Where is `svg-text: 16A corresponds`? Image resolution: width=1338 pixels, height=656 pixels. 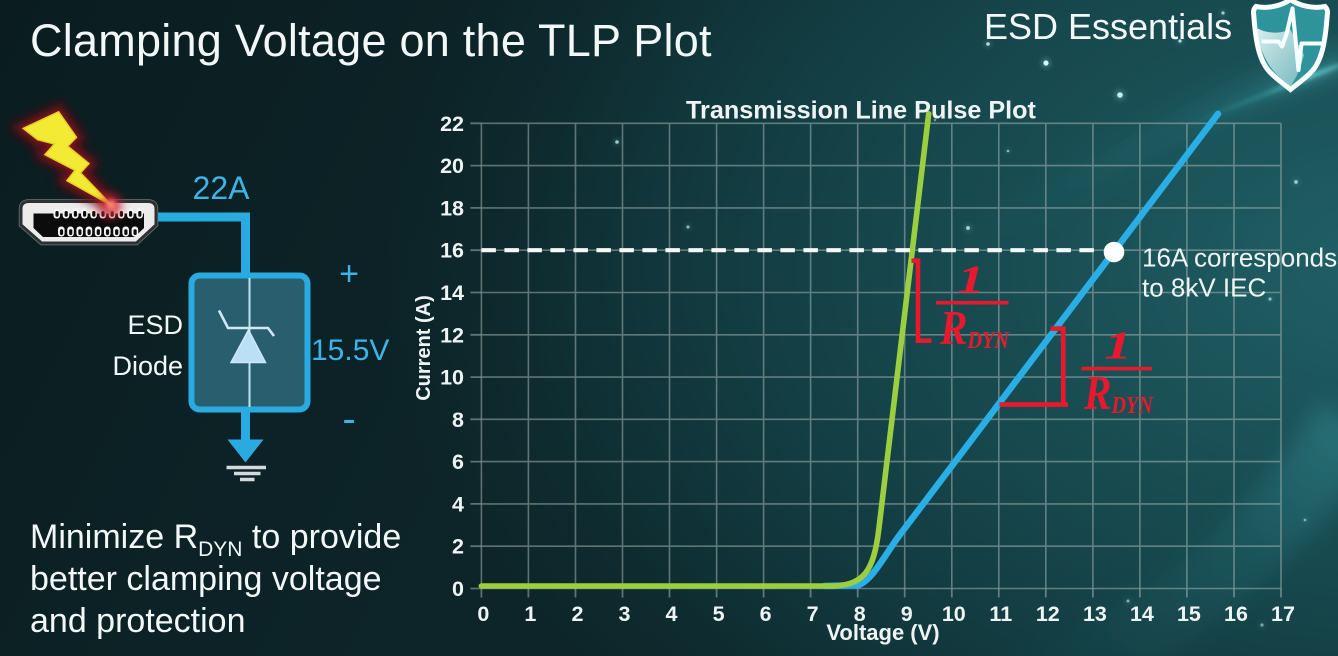
svg-text: 16A corresponds is located at coordinates (1239, 258).